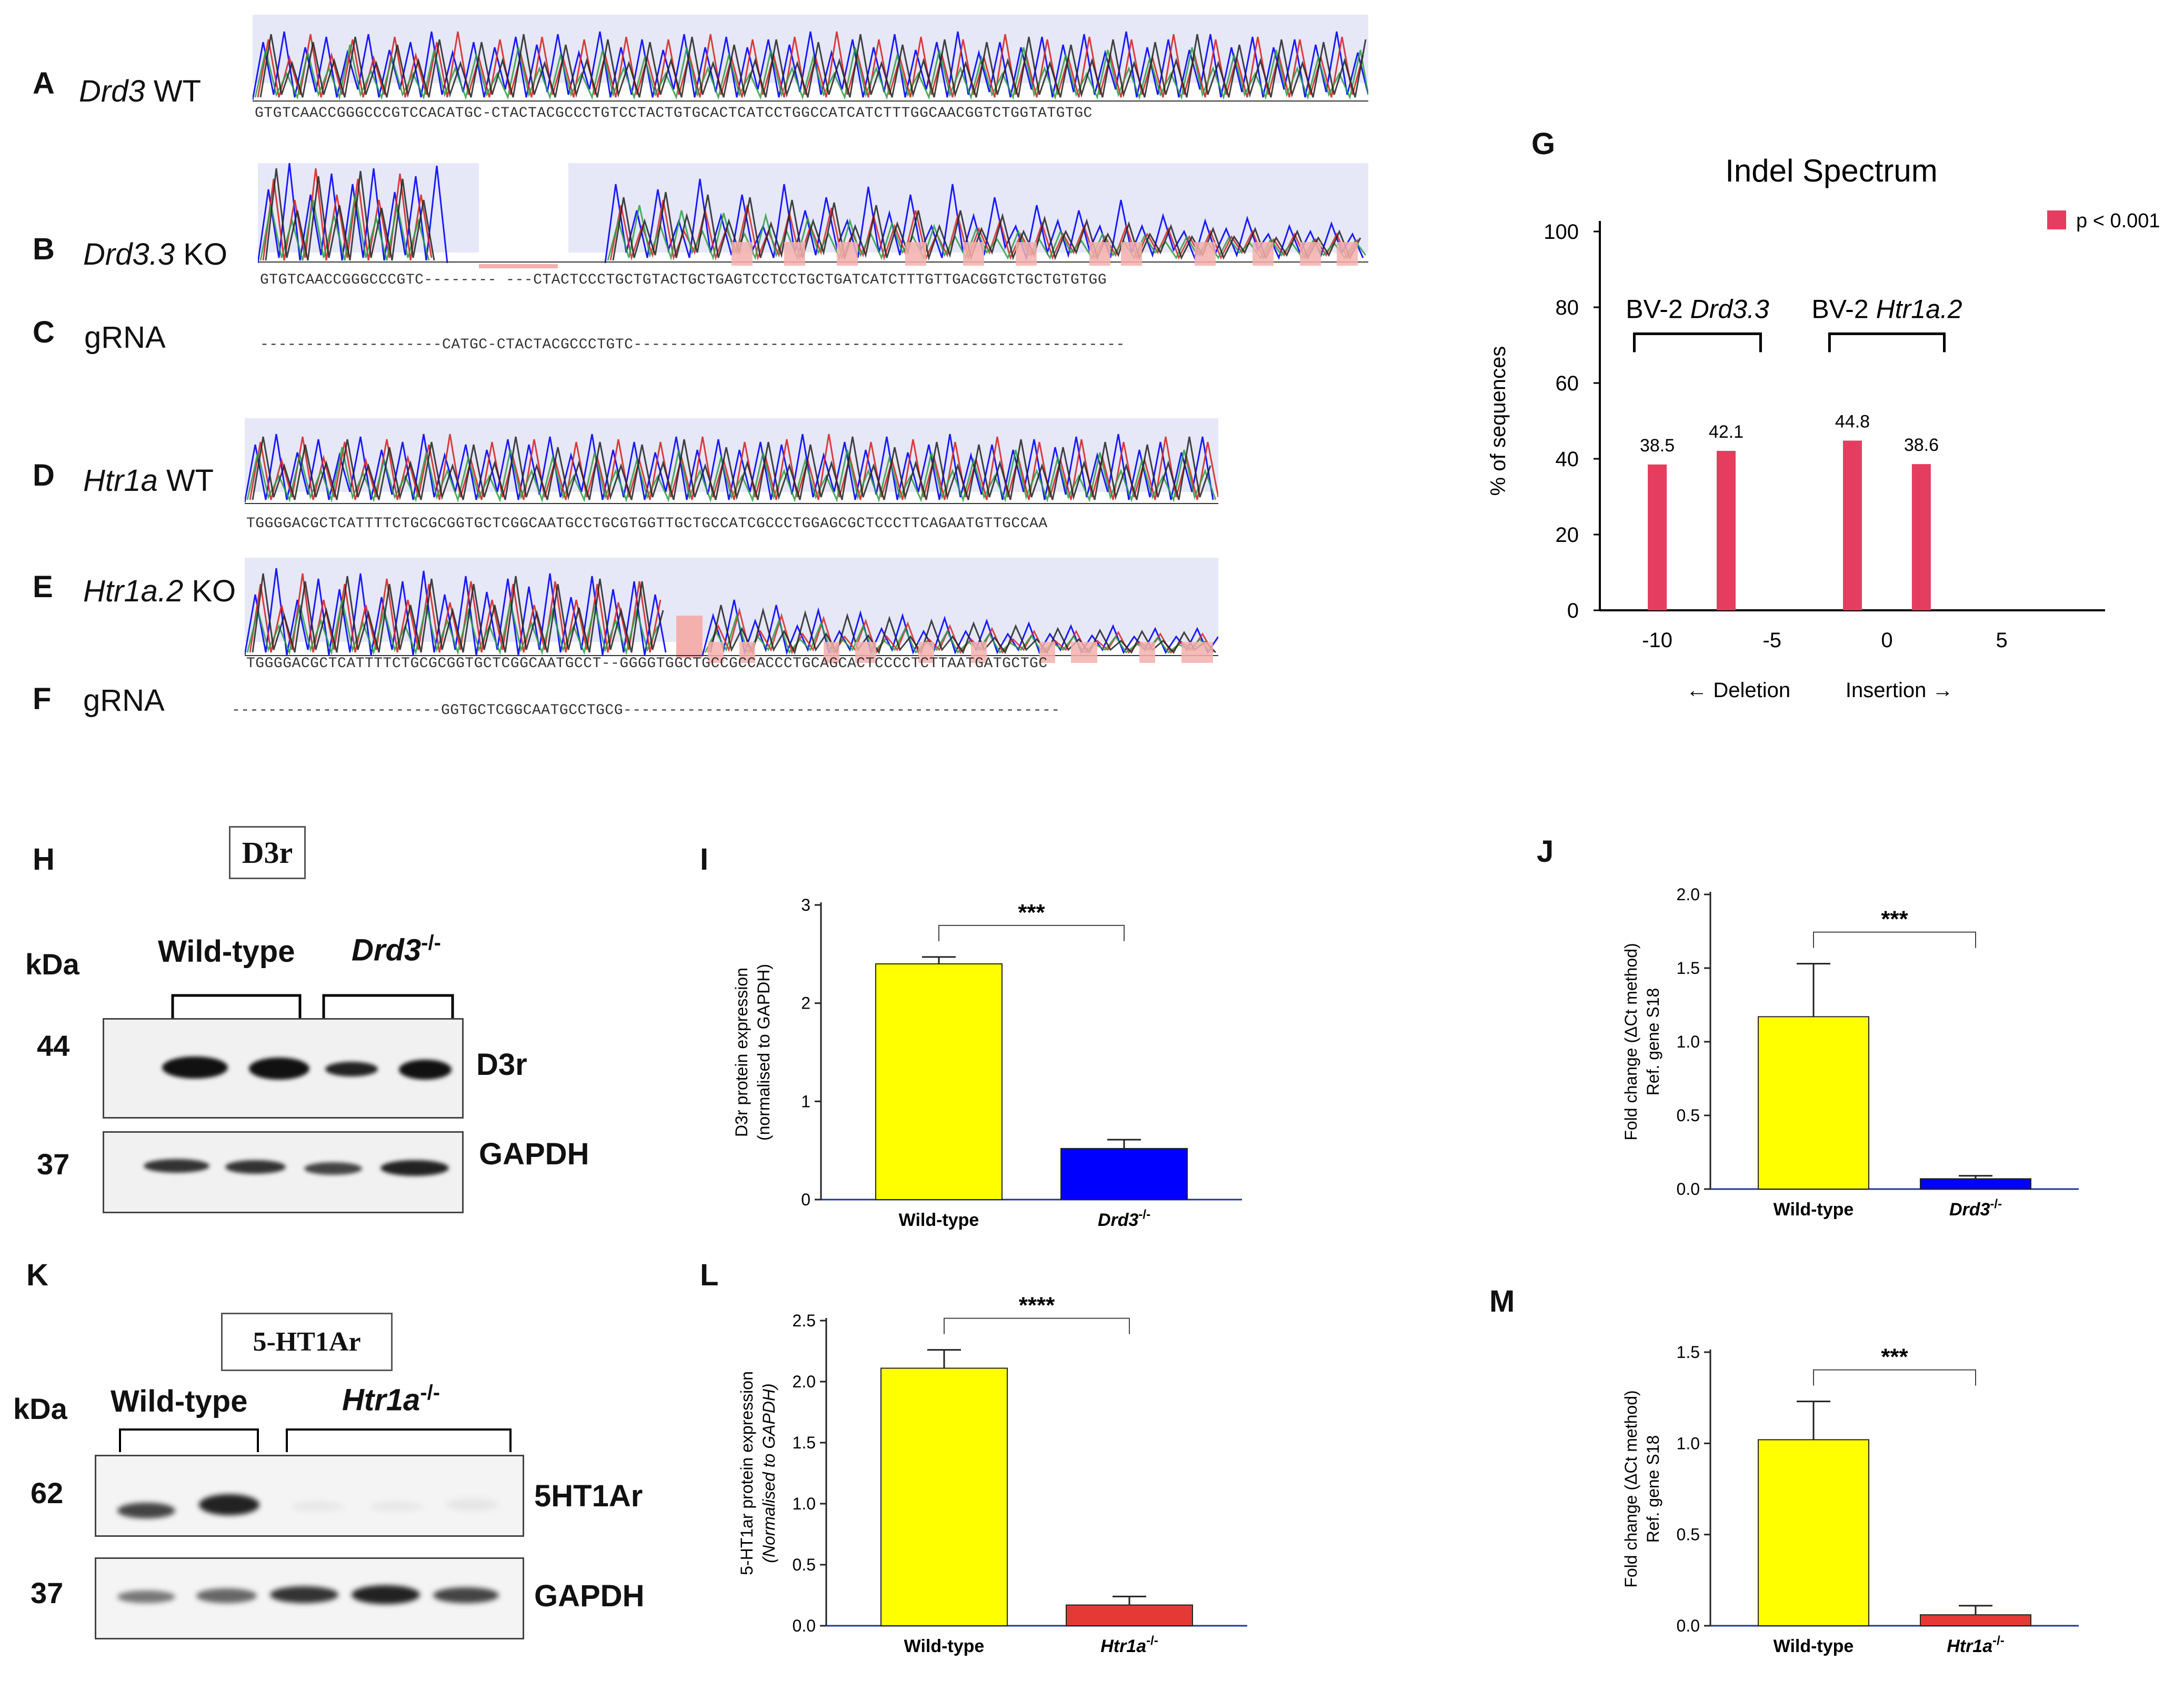 The image size is (2184, 1681). I want to click on legend-label: p < 0.001, so click(2118, 221).